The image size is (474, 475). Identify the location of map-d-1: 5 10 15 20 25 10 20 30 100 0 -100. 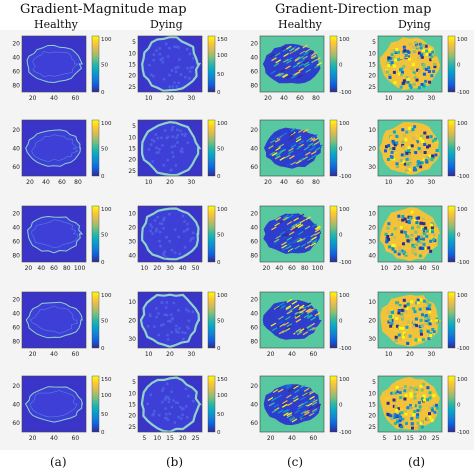
(419, 68).